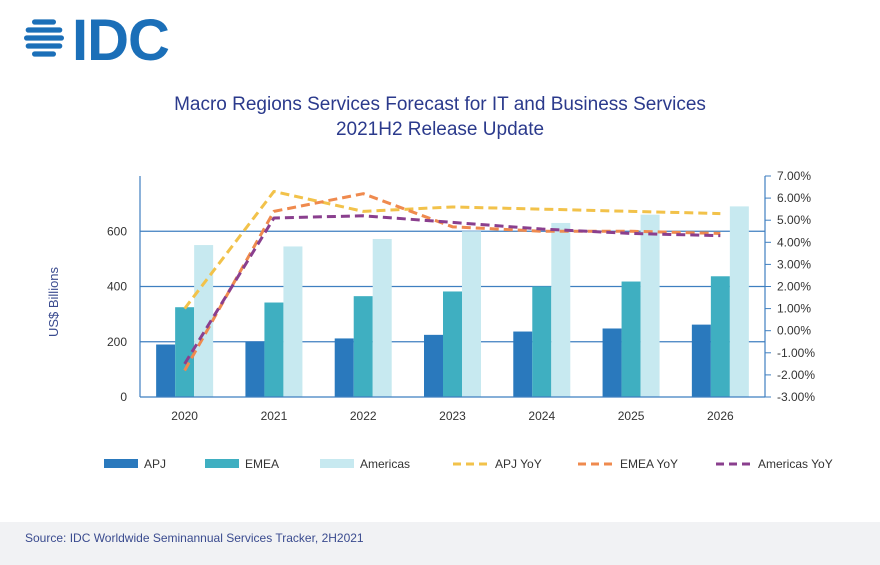 The width and height of the screenshot is (880, 565). Describe the element at coordinates (262, 464) in the screenshot. I see `legend-label: EMEA` at that location.